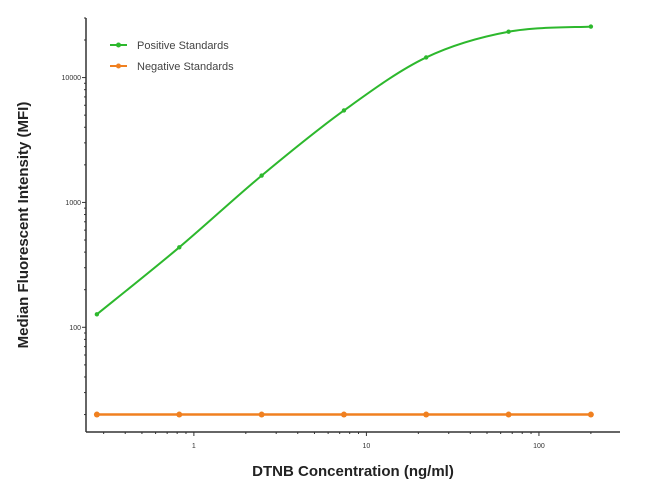 This screenshot has width=650, height=496. Describe the element at coordinates (172, 56) in the screenshot. I see `legend: Positive Standards Negative Standards` at that location.